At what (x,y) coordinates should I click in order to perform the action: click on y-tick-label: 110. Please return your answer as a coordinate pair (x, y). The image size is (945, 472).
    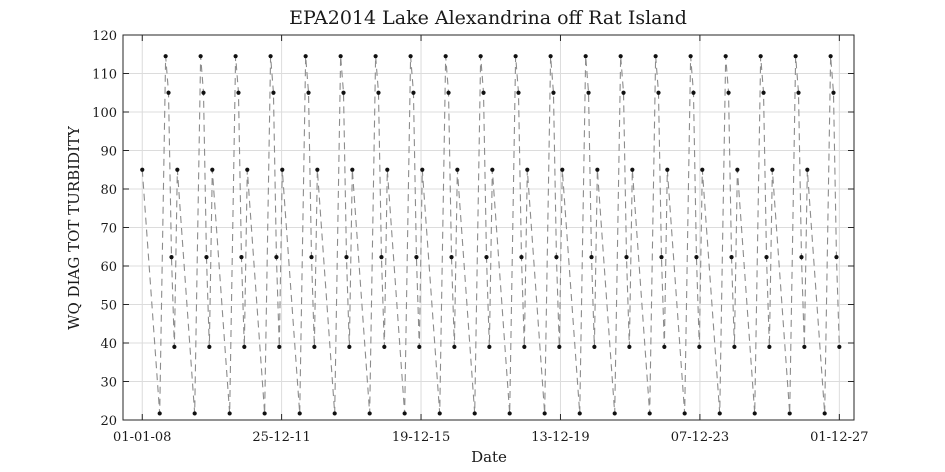
    Looking at the image, I should click on (104, 75).